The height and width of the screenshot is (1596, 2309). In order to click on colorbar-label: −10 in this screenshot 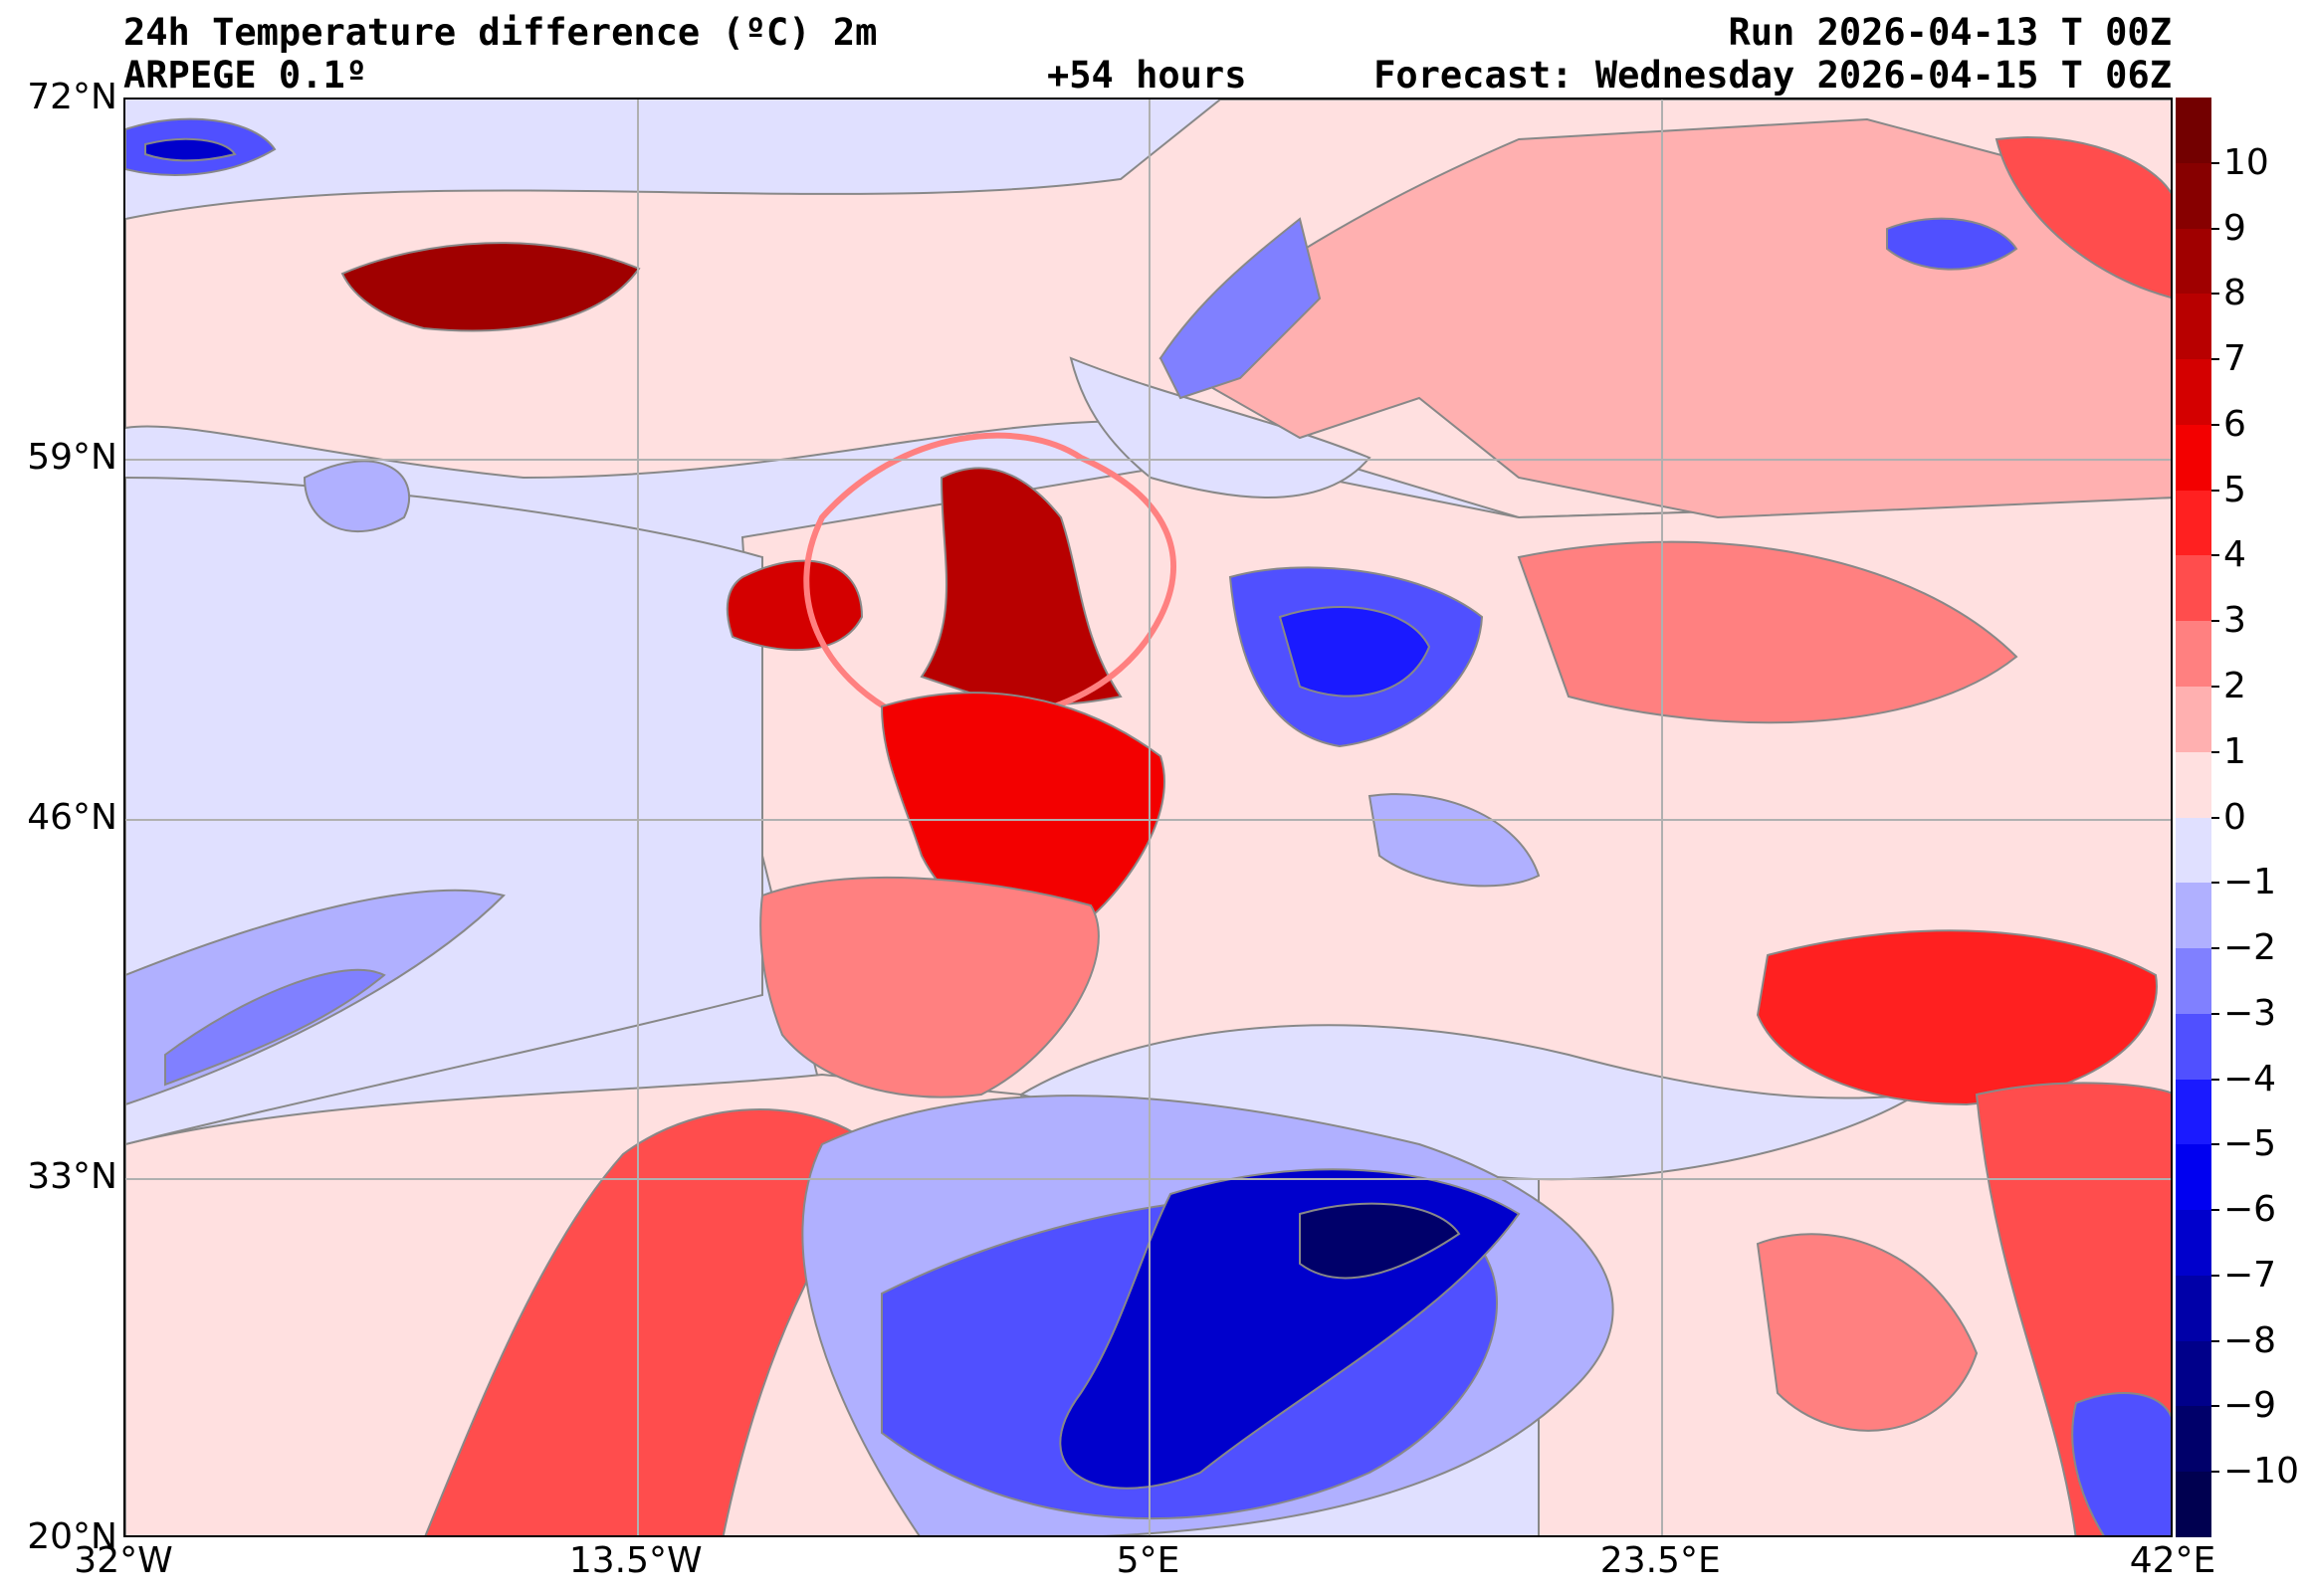, I will do `click(2261, 1472)`.